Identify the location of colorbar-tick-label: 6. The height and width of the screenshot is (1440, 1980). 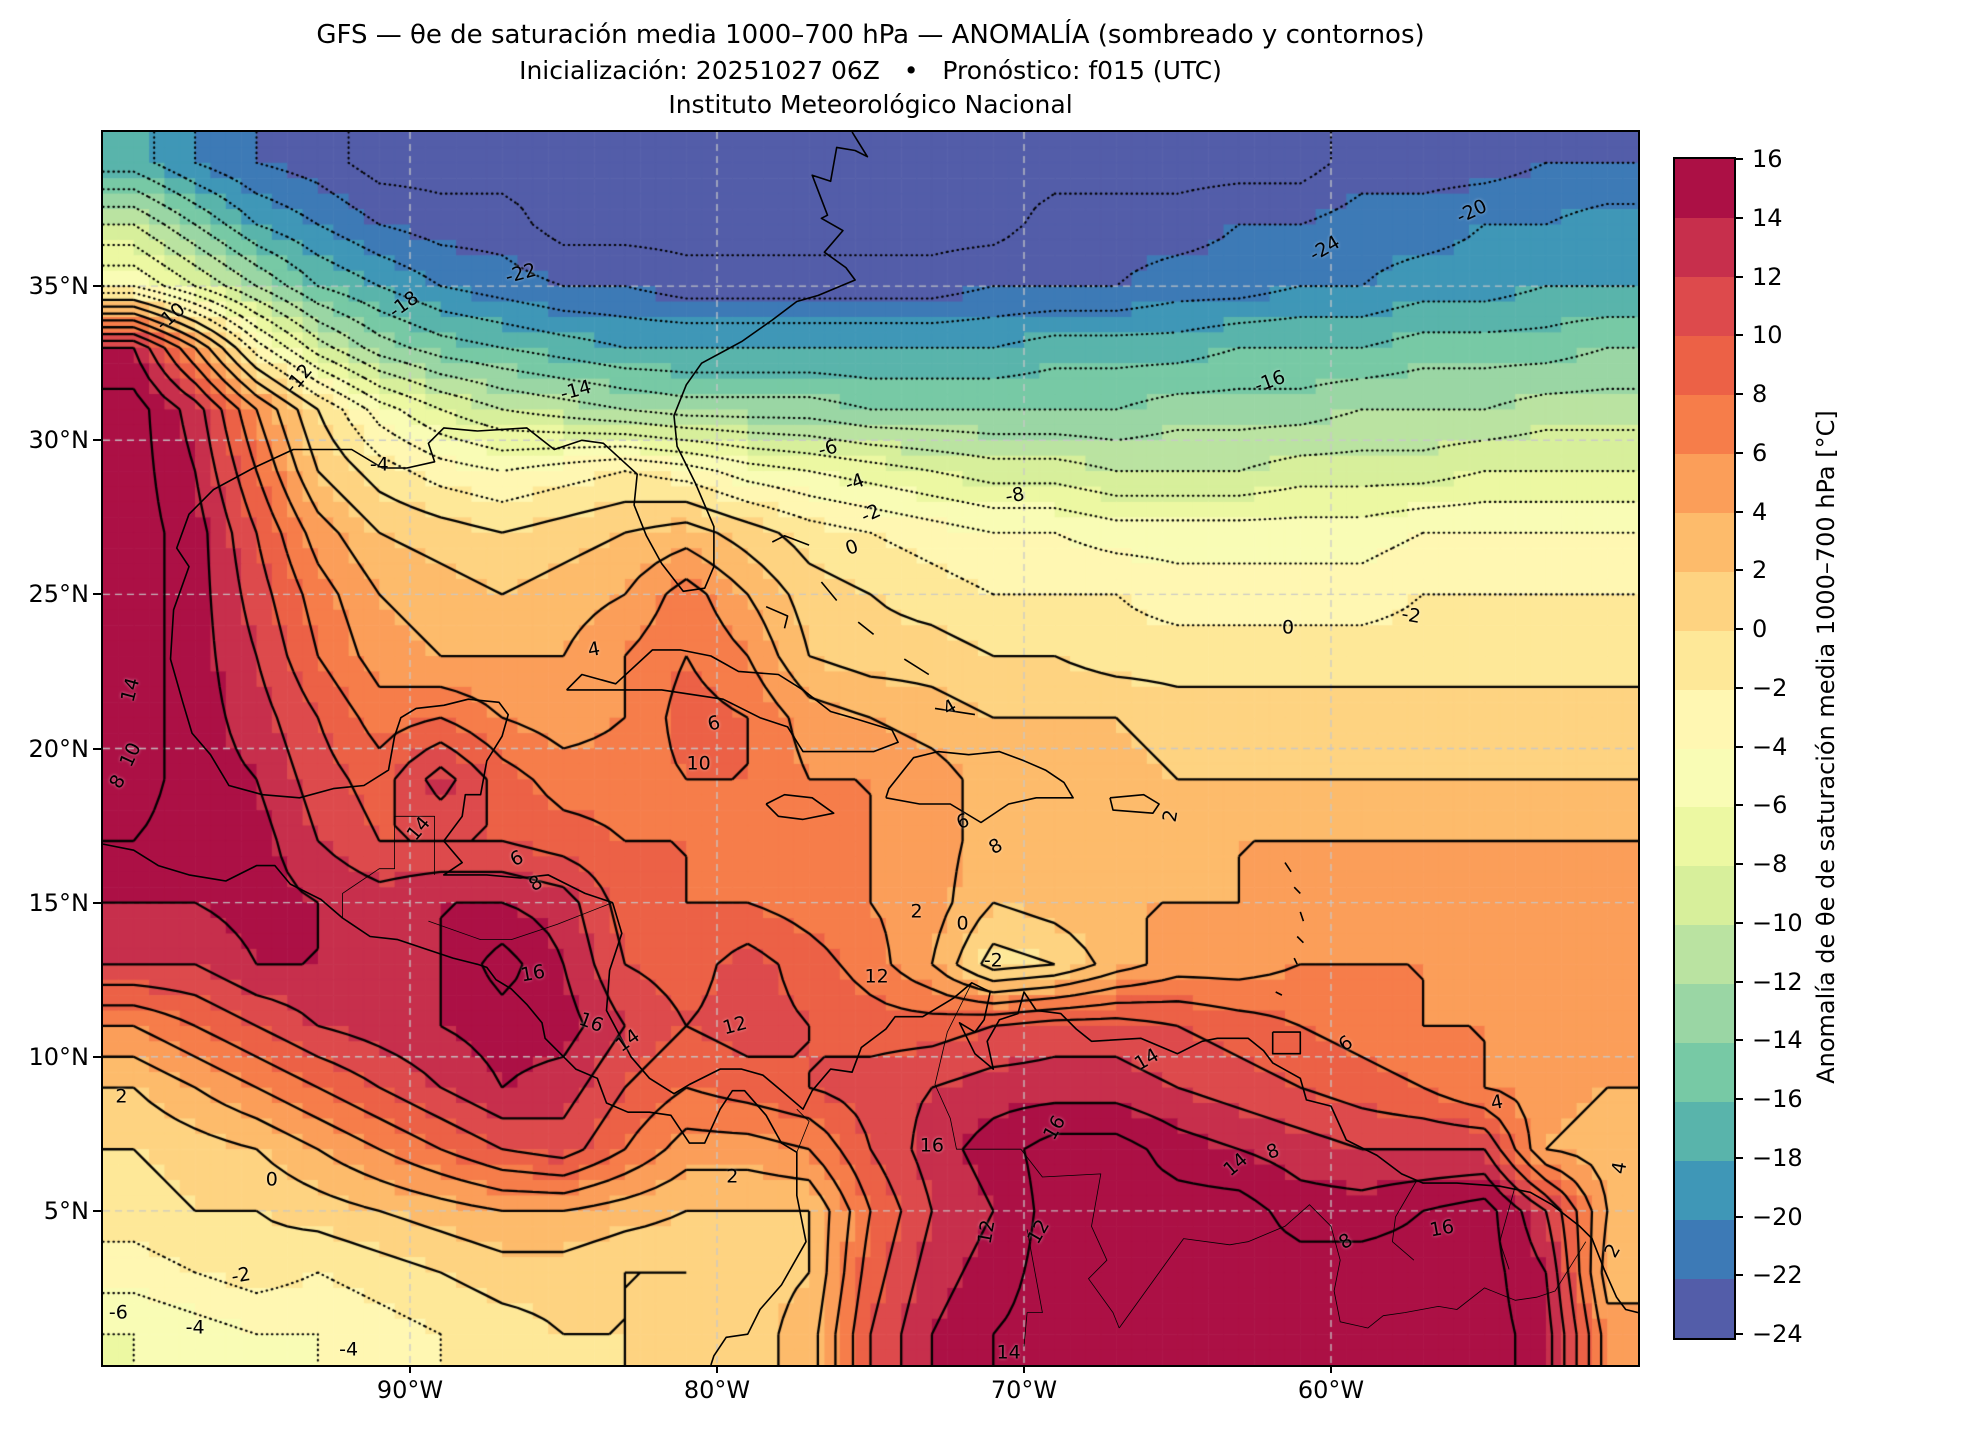
(1760, 452).